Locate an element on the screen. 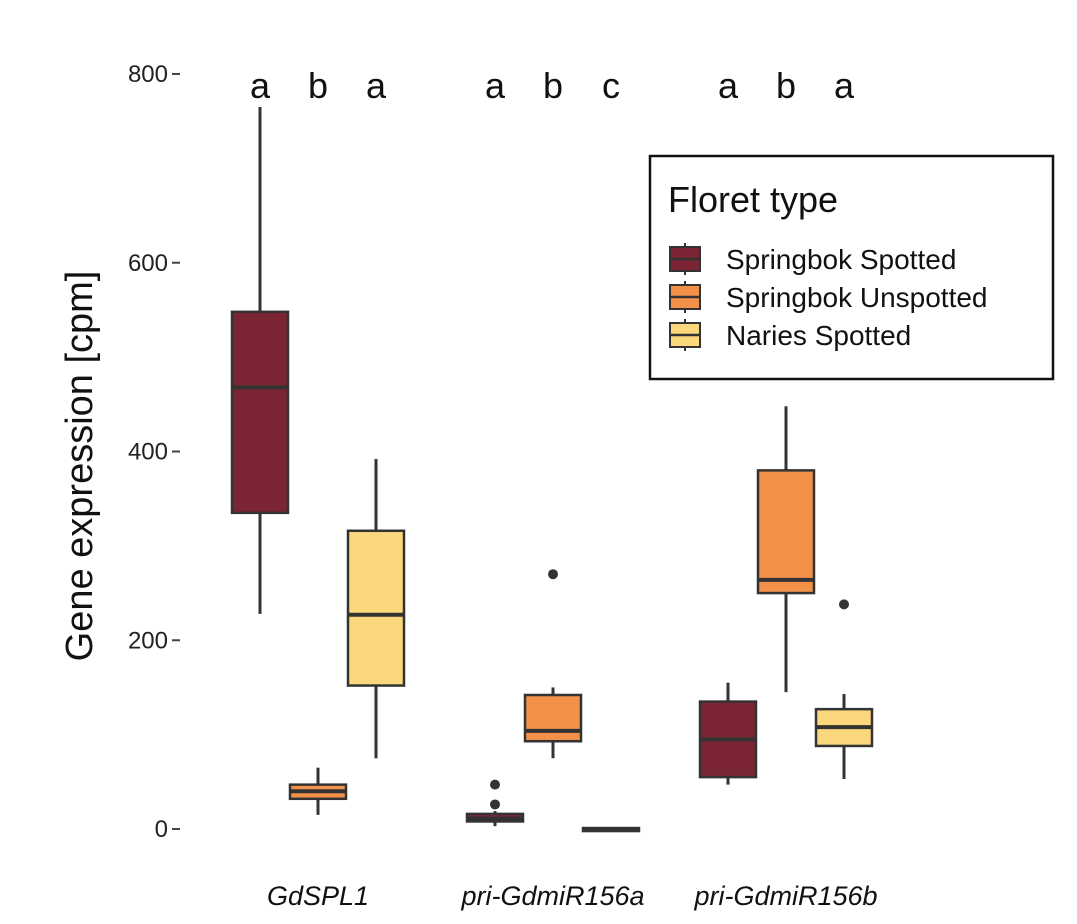 The height and width of the screenshot is (924, 1077). box-springbok-unspotted-pri-gdmir156b is located at coordinates (786, 549).